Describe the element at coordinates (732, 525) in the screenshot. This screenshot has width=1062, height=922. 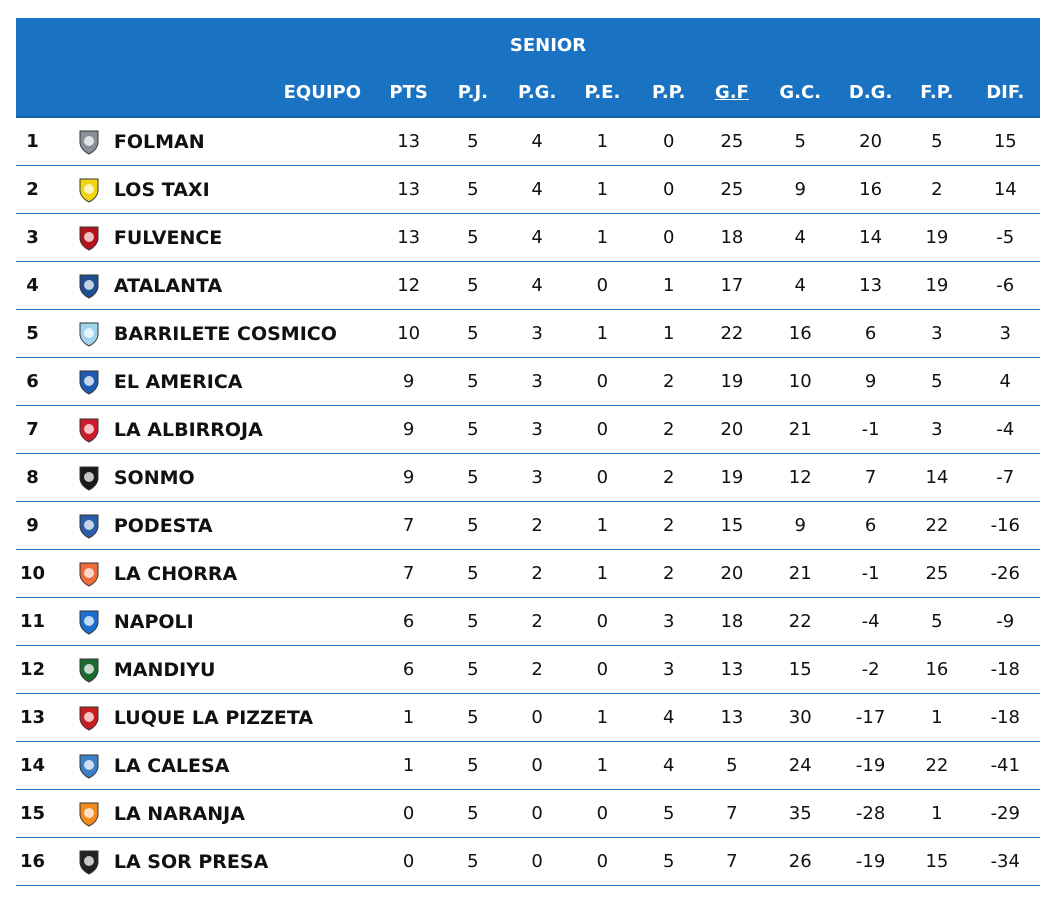
I see `gf-cell: 15` at that location.